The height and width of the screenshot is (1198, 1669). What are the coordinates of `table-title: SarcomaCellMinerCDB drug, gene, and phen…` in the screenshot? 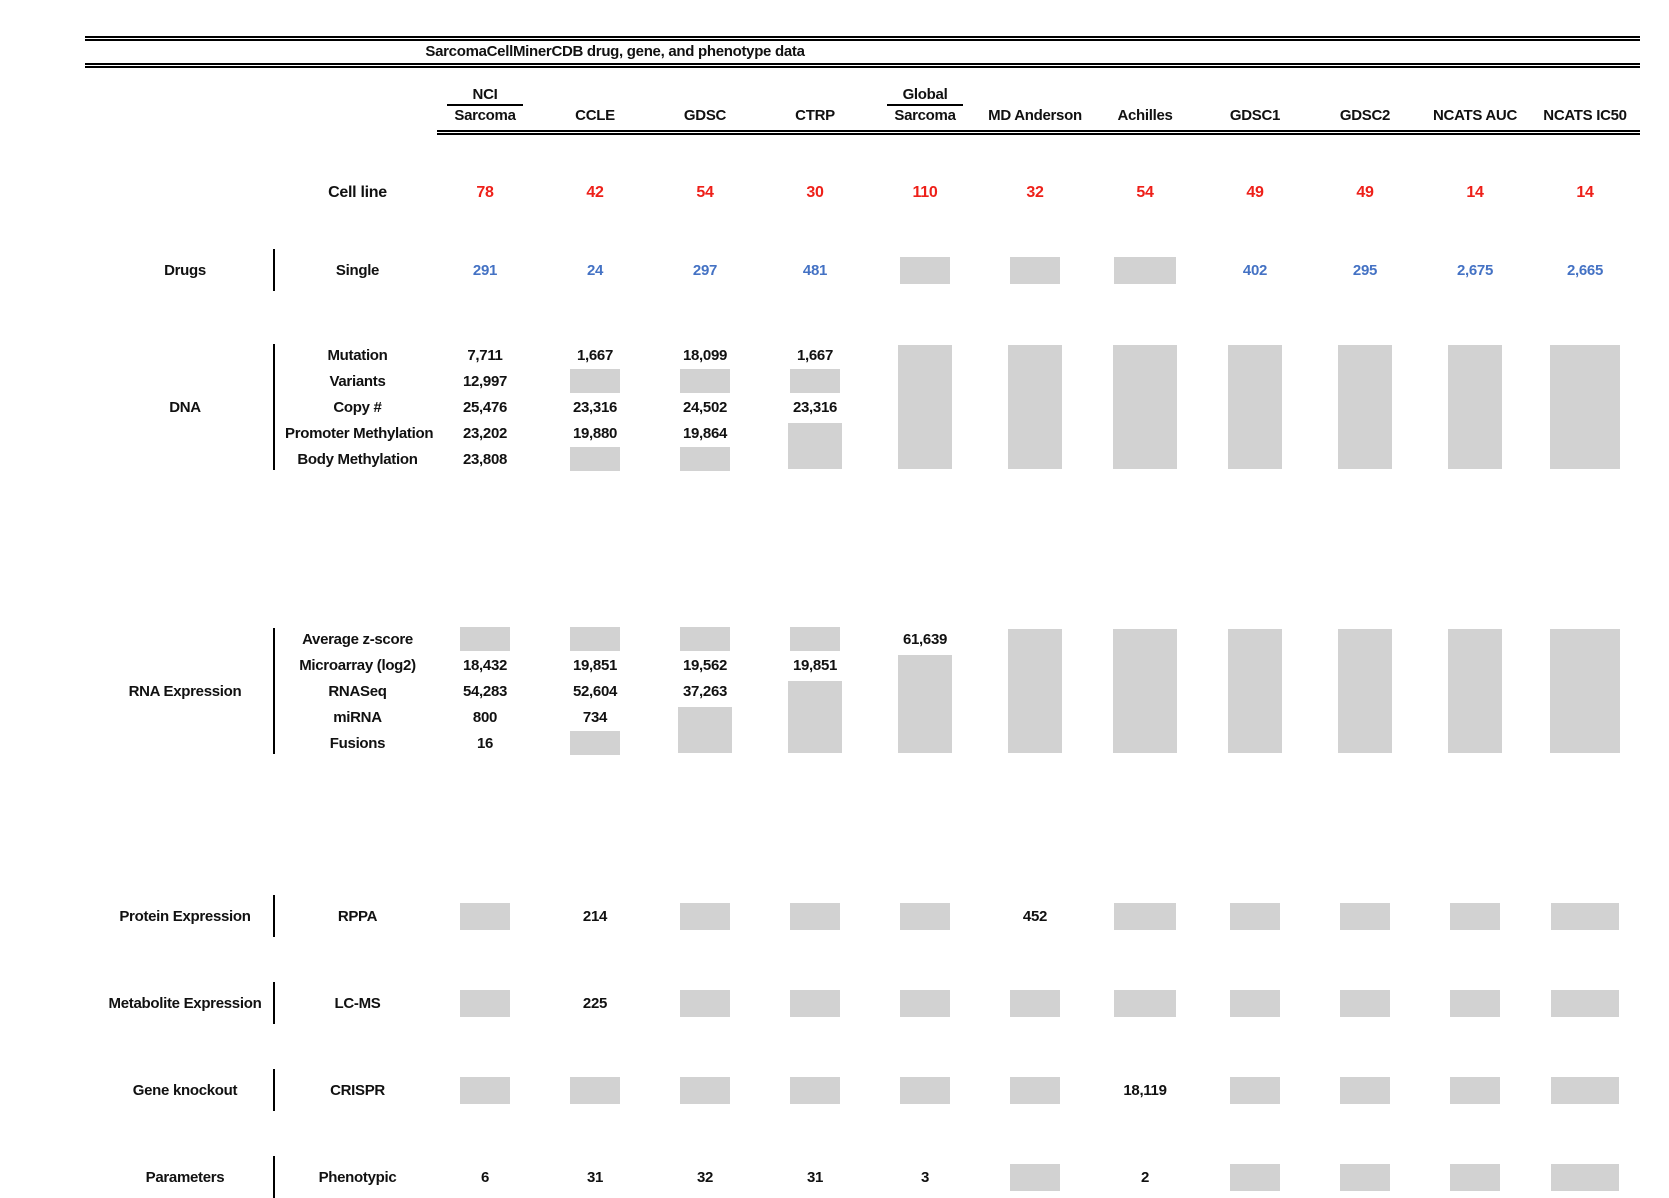 It's located at (615, 51).